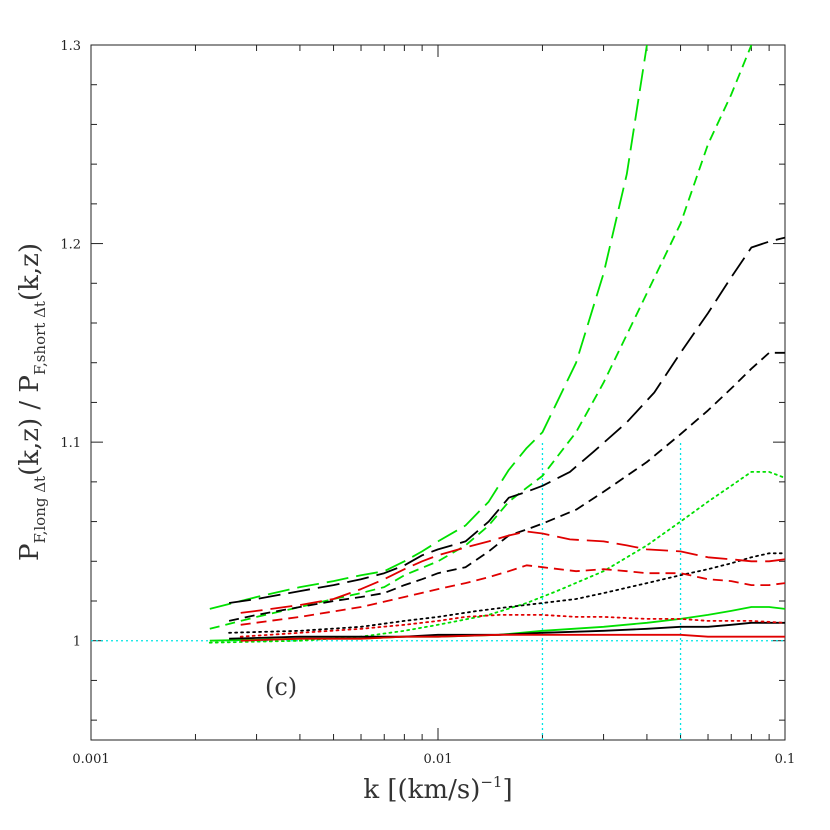  What do you see at coordinates (785, 759) in the screenshot?
I see `x-tick-label: 0.1` at bounding box center [785, 759].